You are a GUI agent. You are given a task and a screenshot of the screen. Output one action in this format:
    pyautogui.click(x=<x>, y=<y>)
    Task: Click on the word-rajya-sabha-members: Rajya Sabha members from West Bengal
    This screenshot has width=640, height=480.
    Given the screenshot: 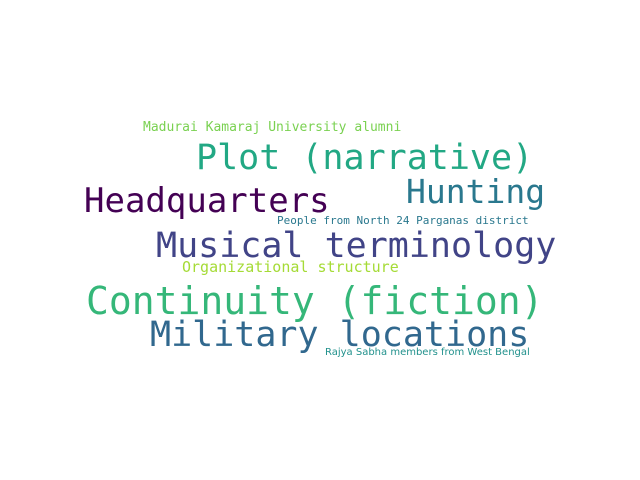 What is the action you would take?
    pyautogui.click(x=427, y=352)
    